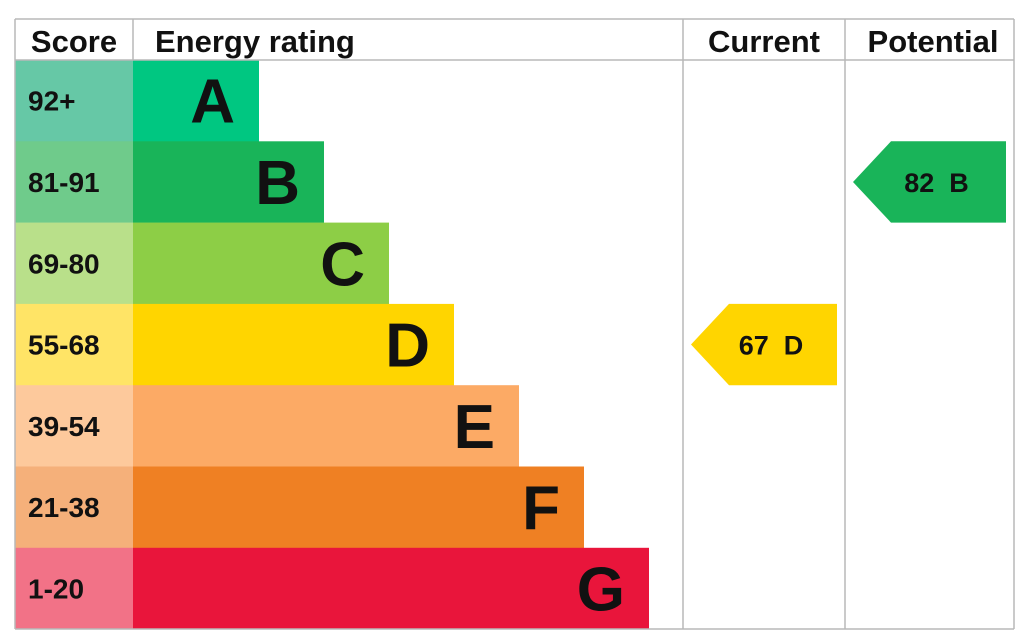 The image size is (1024, 640). Describe the element at coordinates (64, 507) in the screenshot. I see `score-label-f: 21-38` at that location.